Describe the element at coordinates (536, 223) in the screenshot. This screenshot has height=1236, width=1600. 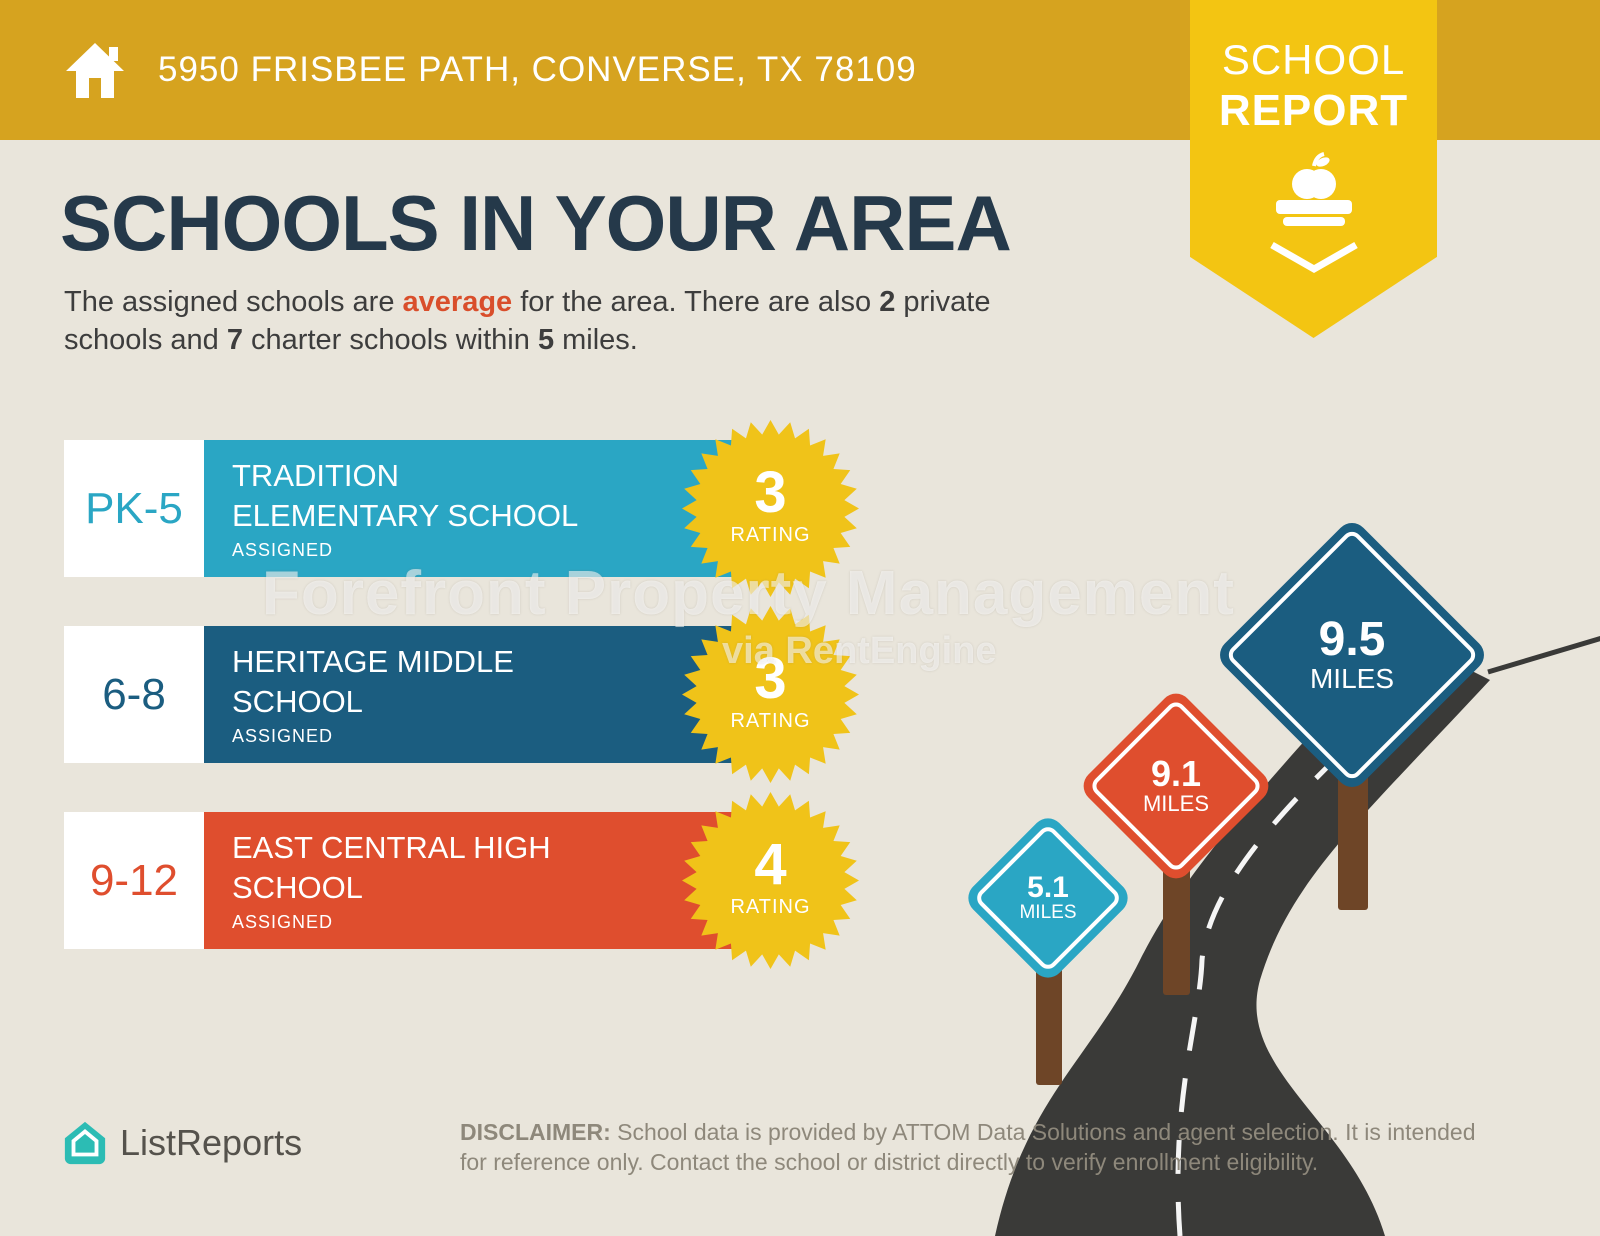
I see `page-title: SCHOOLS IN YOUR AREA` at that location.